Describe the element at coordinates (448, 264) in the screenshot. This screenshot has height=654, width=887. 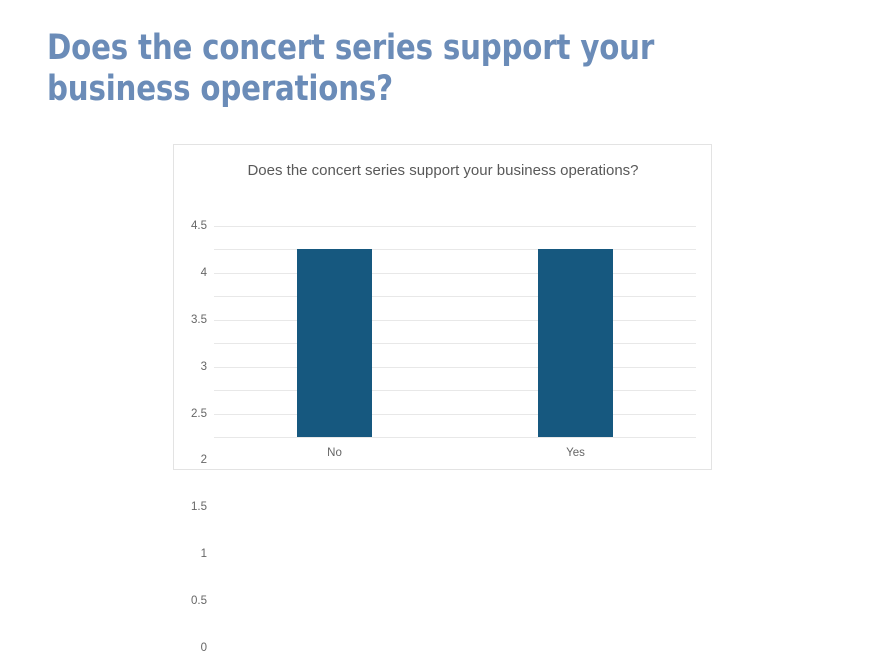
I see `gridline: 4` at that location.